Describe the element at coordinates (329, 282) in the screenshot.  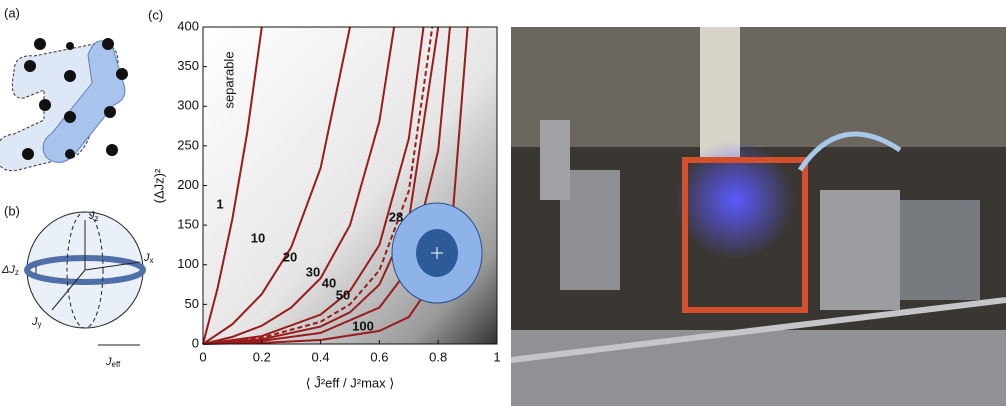
I see `curve-label: 40` at that location.